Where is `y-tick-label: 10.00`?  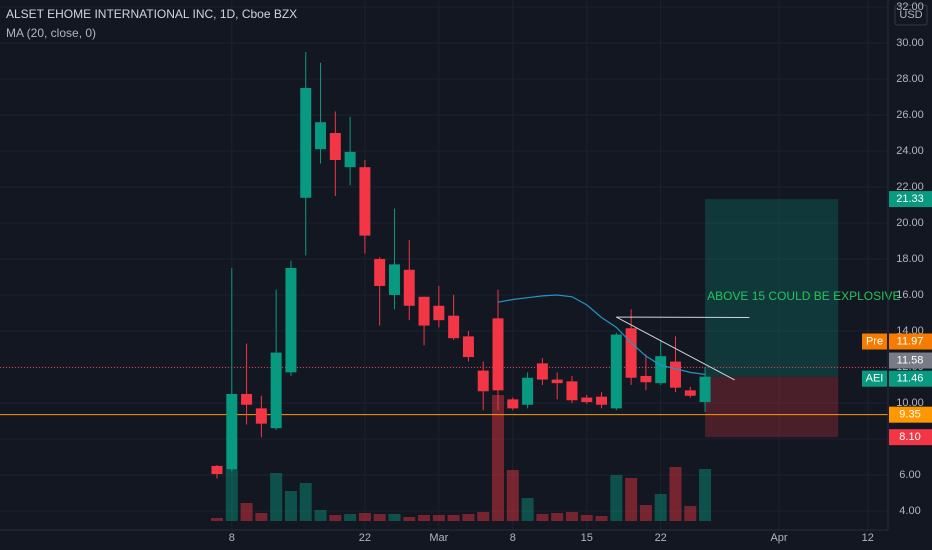 y-tick-label: 10.00 is located at coordinates (910, 403).